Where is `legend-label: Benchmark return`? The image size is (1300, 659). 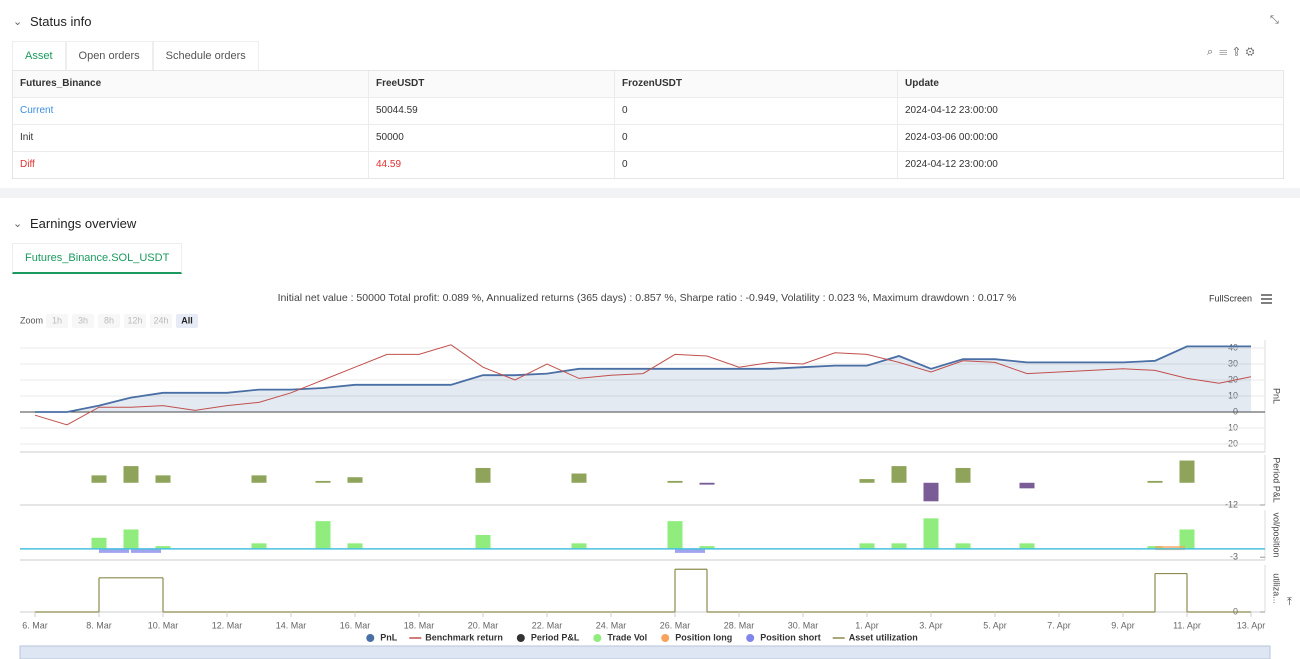
legend-label: Benchmark return is located at coordinates (464, 637).